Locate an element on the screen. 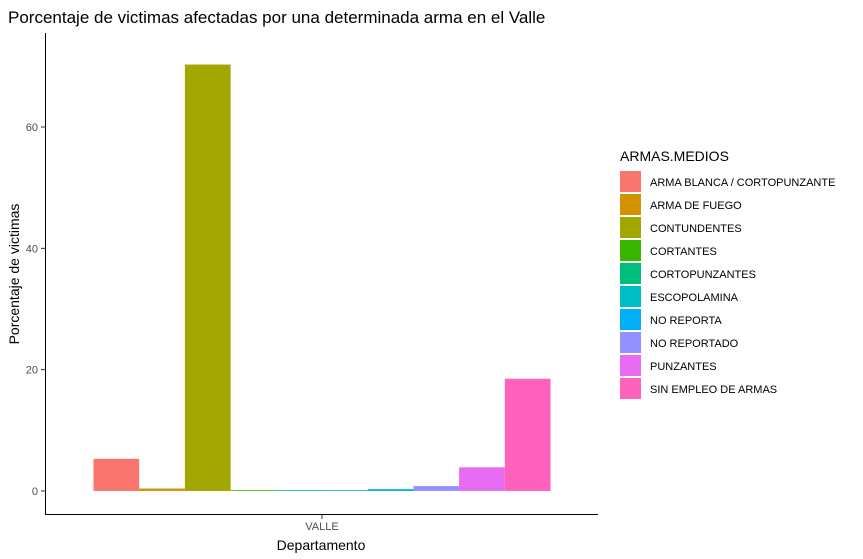 Image resolution: width=863 pixels, height=559 pixels. y-tick-label: 60 is located at coordinates (32, 128).